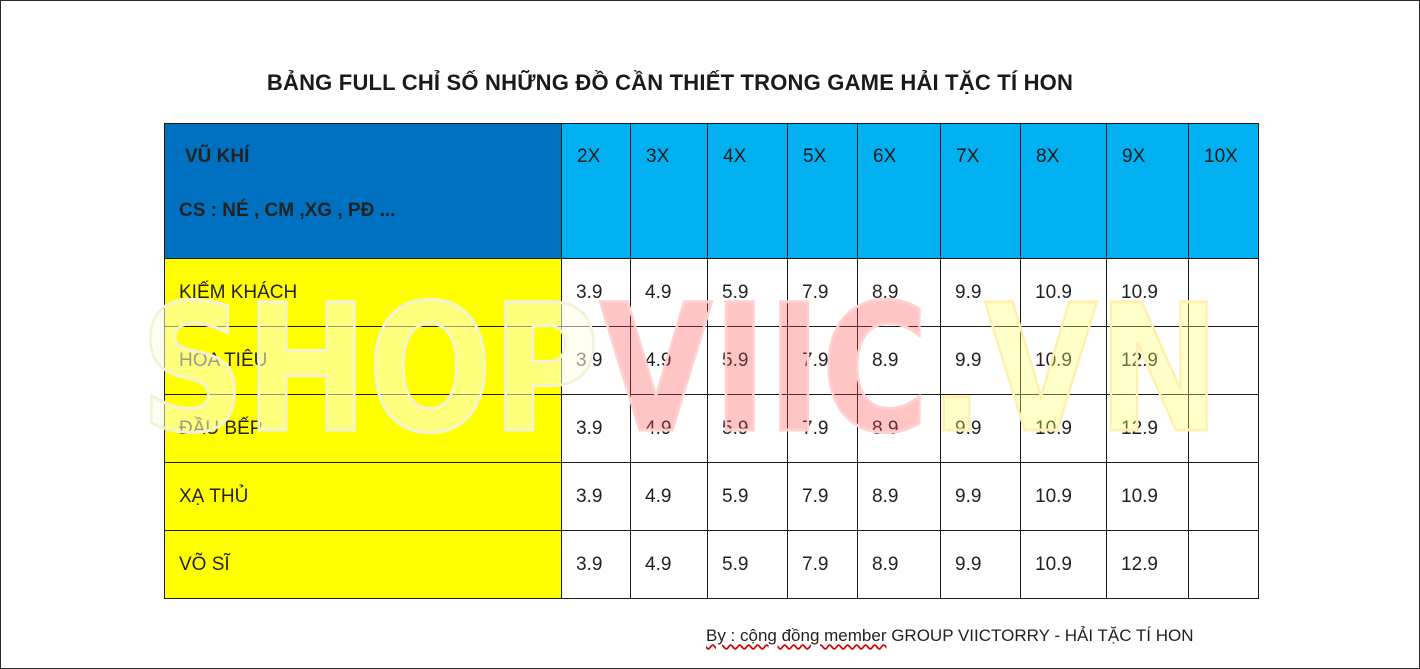  What do you see at coordinates (885, 156) in the screenshot?
I see `header-col-label: 6X` at bounding box center [885, 156].